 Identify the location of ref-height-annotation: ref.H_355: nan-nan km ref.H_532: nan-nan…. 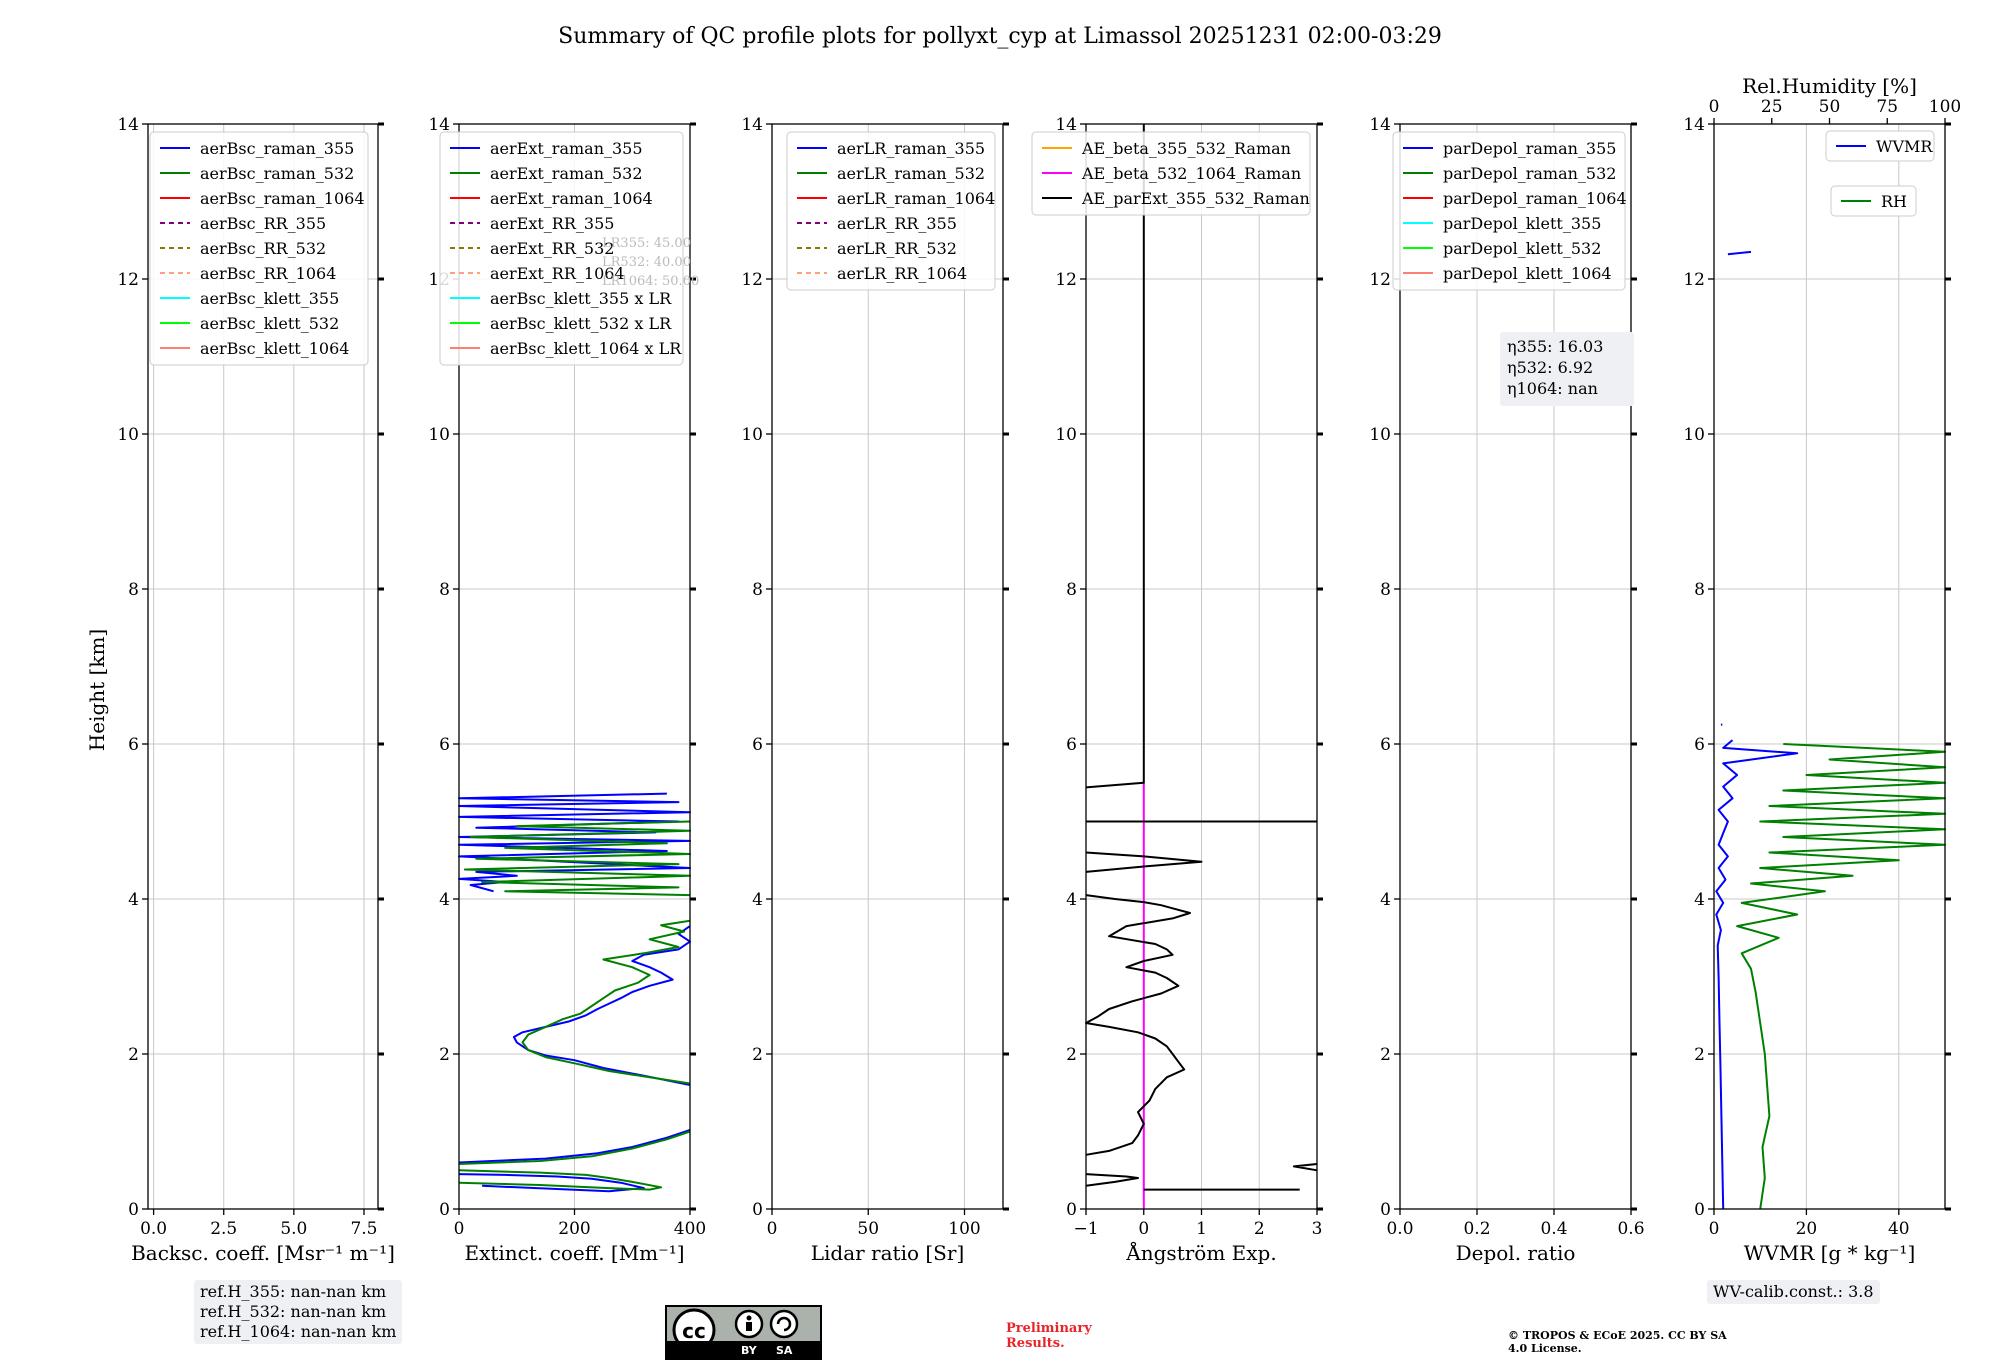
(298, 1312).